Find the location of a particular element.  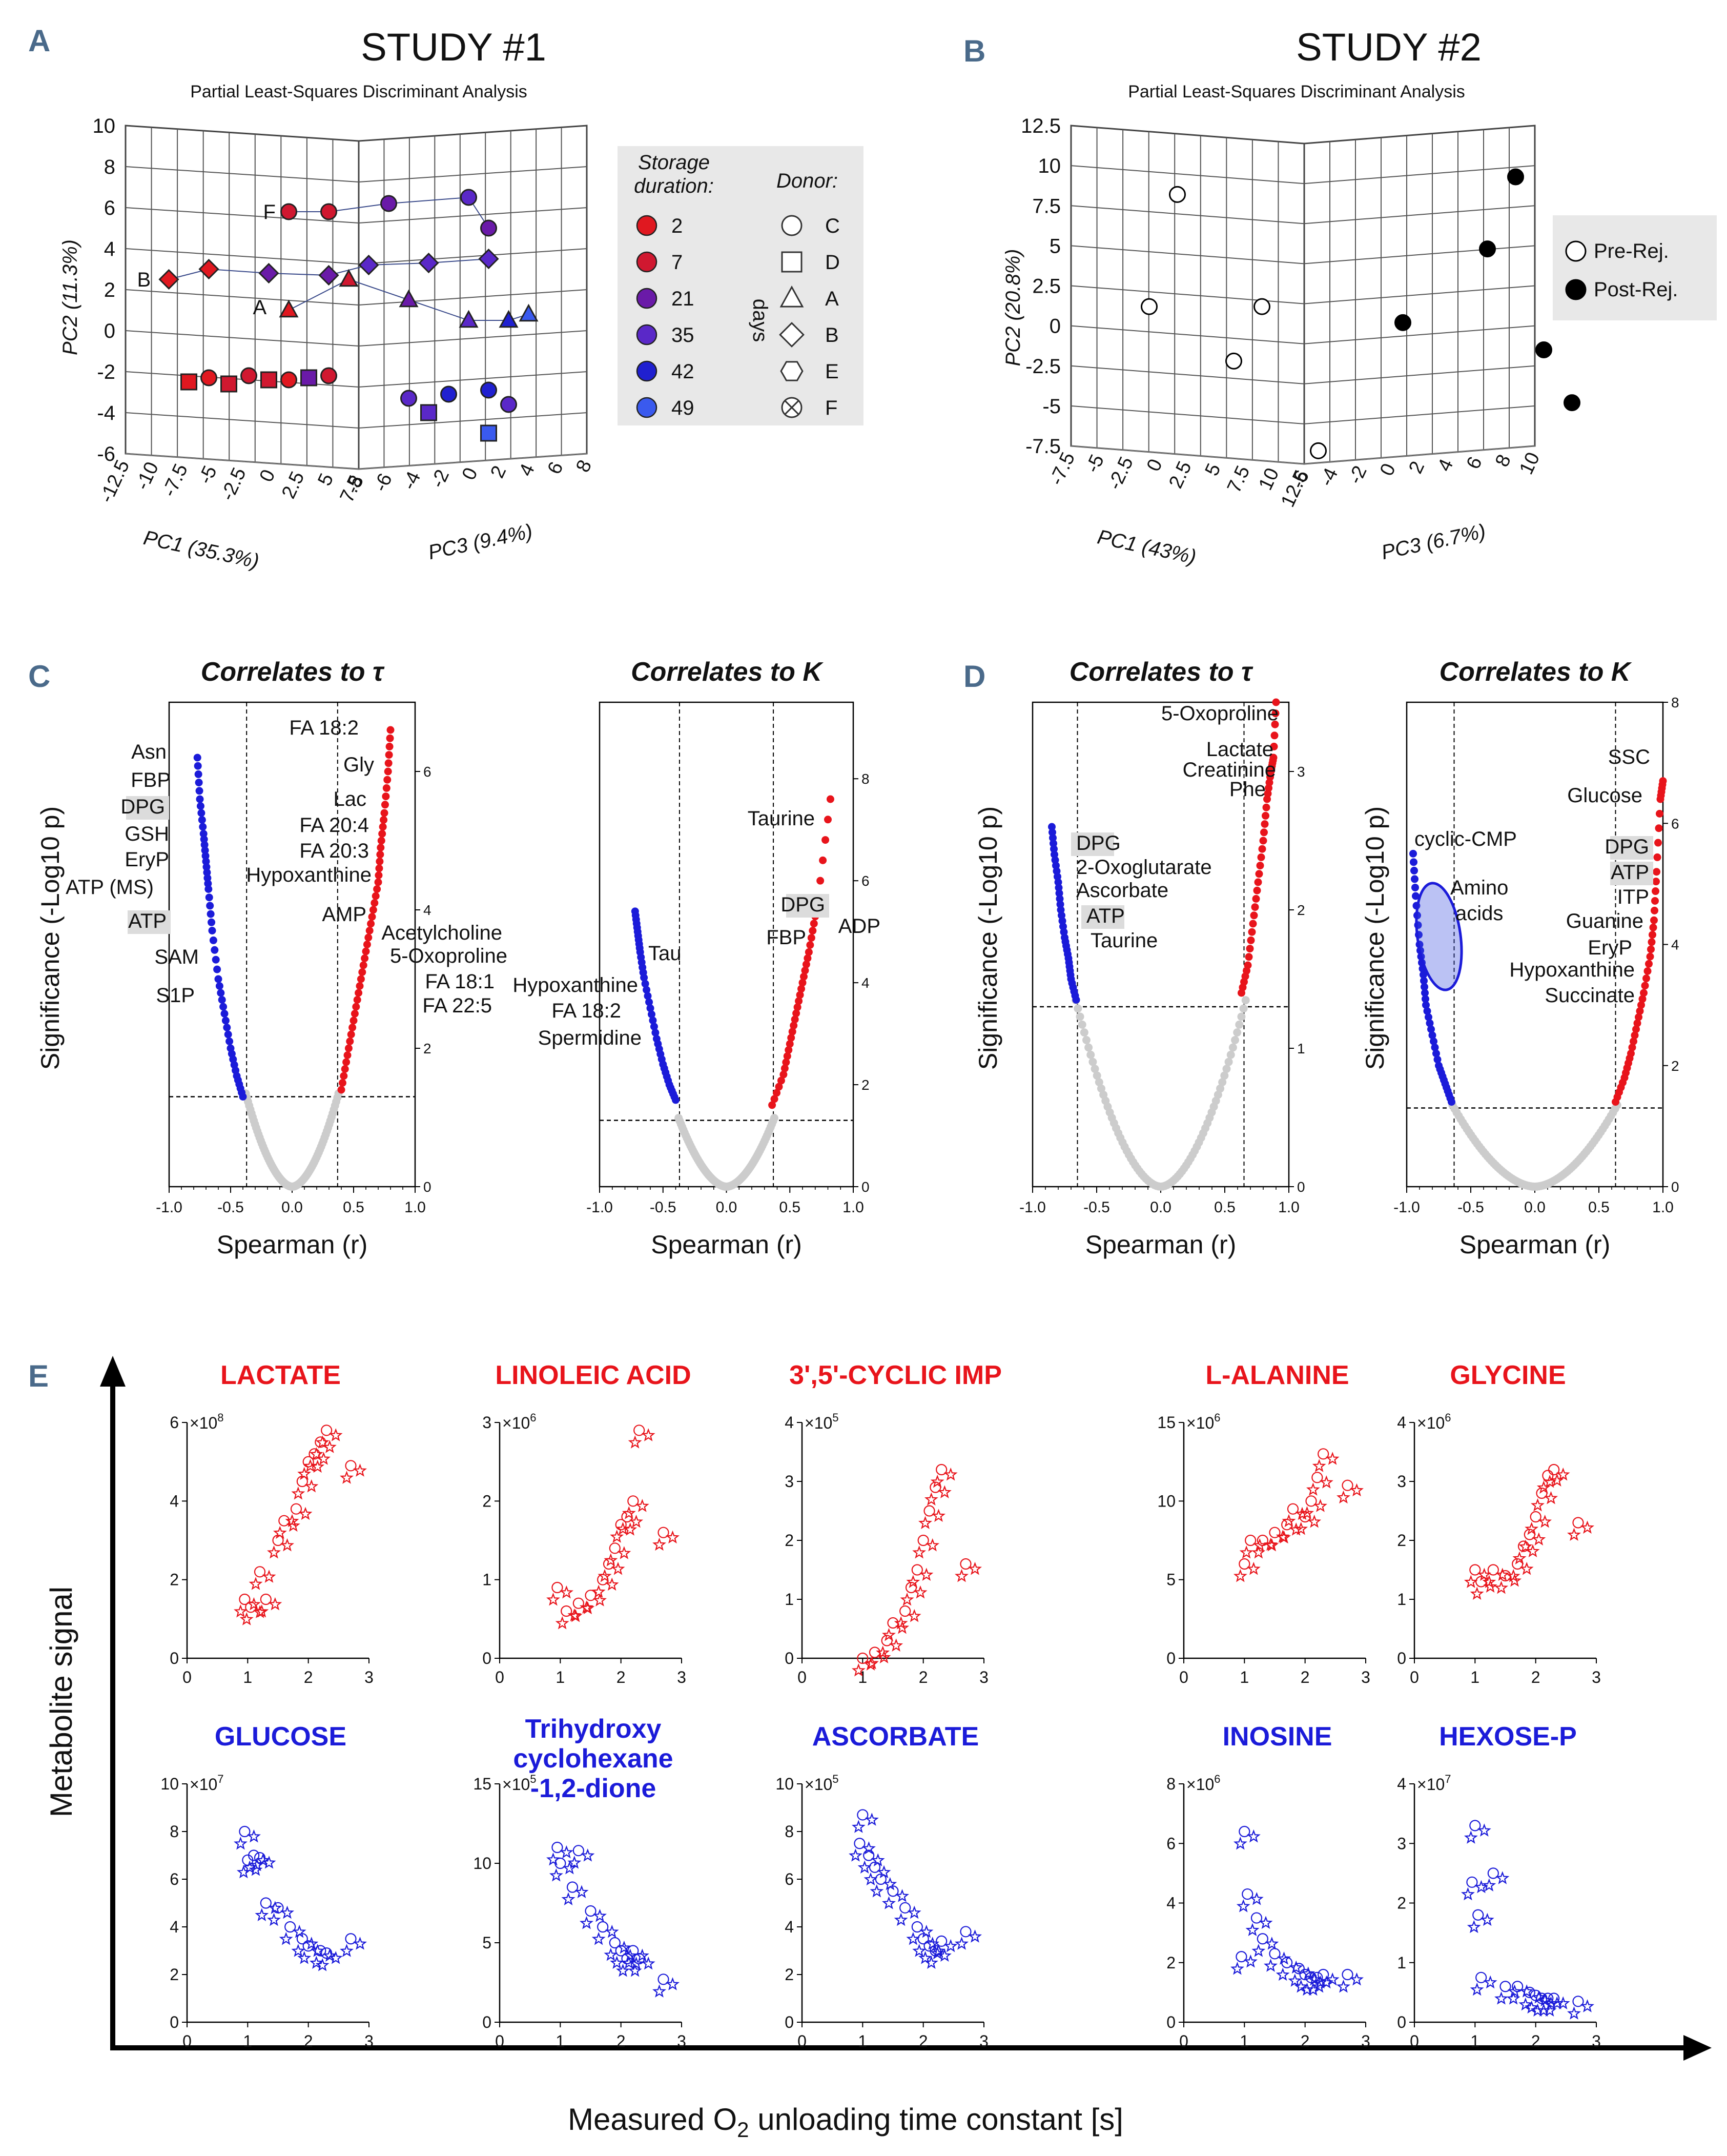

panel-a-floor-grid is located at coordinates (472, 461).